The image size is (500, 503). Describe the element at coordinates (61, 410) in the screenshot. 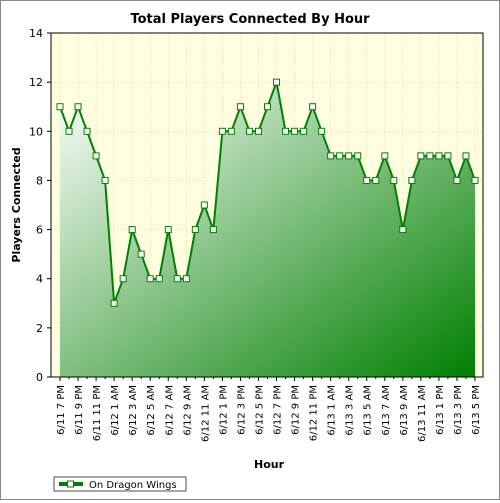

I see `x-tick-label: 6/11 7 PM` at that location.